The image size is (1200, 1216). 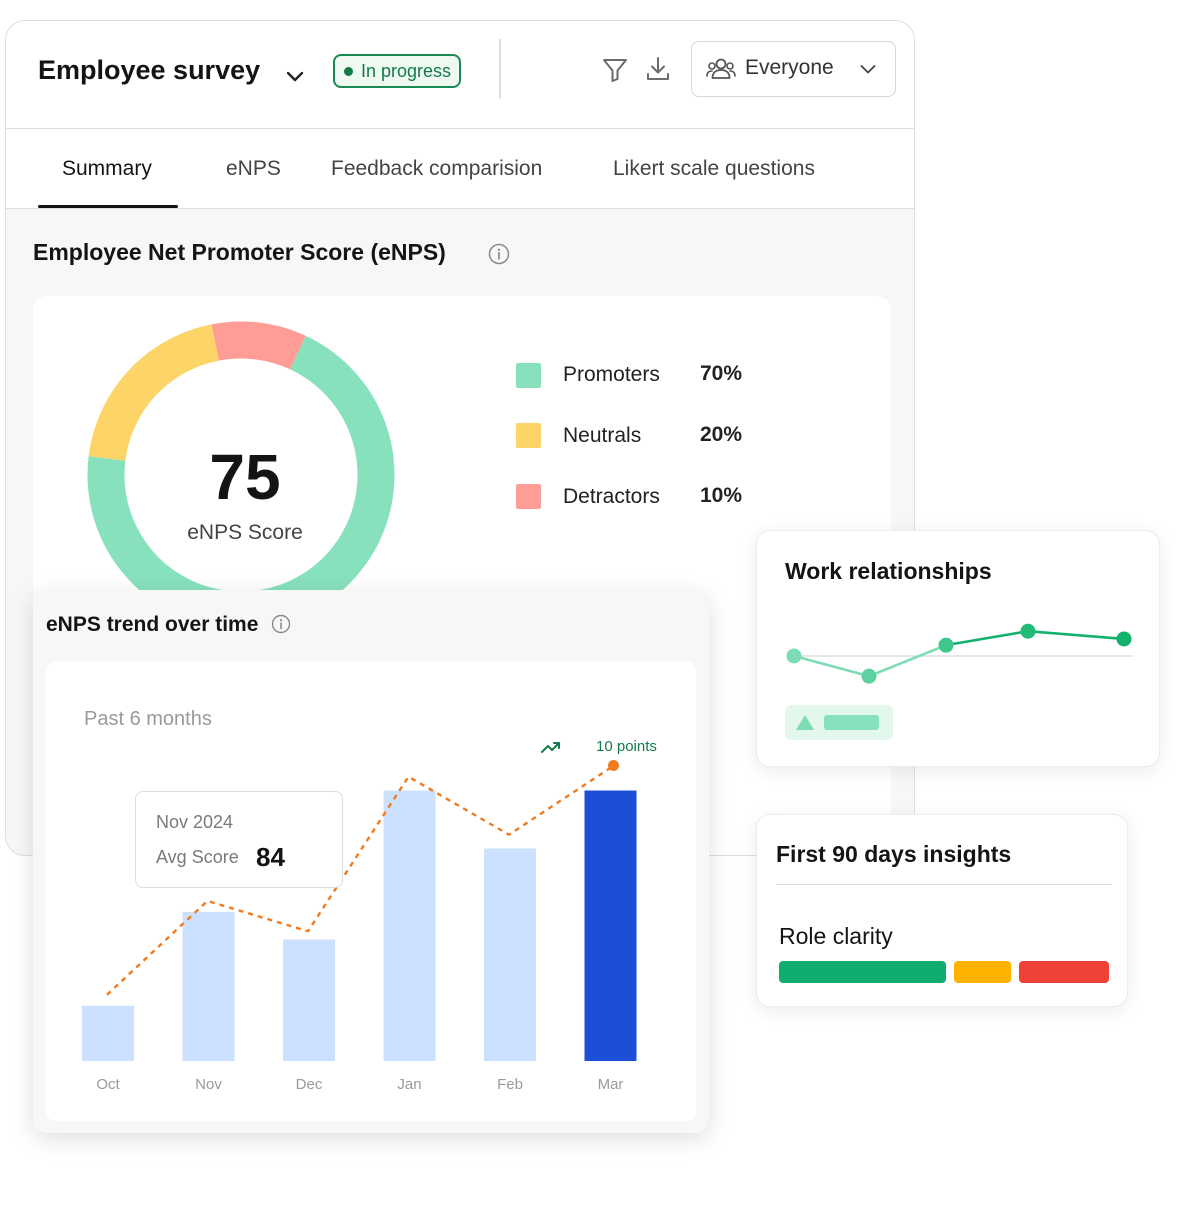 I want to click on legend-label-promoters: Promoters, so click(x=611, y=374).